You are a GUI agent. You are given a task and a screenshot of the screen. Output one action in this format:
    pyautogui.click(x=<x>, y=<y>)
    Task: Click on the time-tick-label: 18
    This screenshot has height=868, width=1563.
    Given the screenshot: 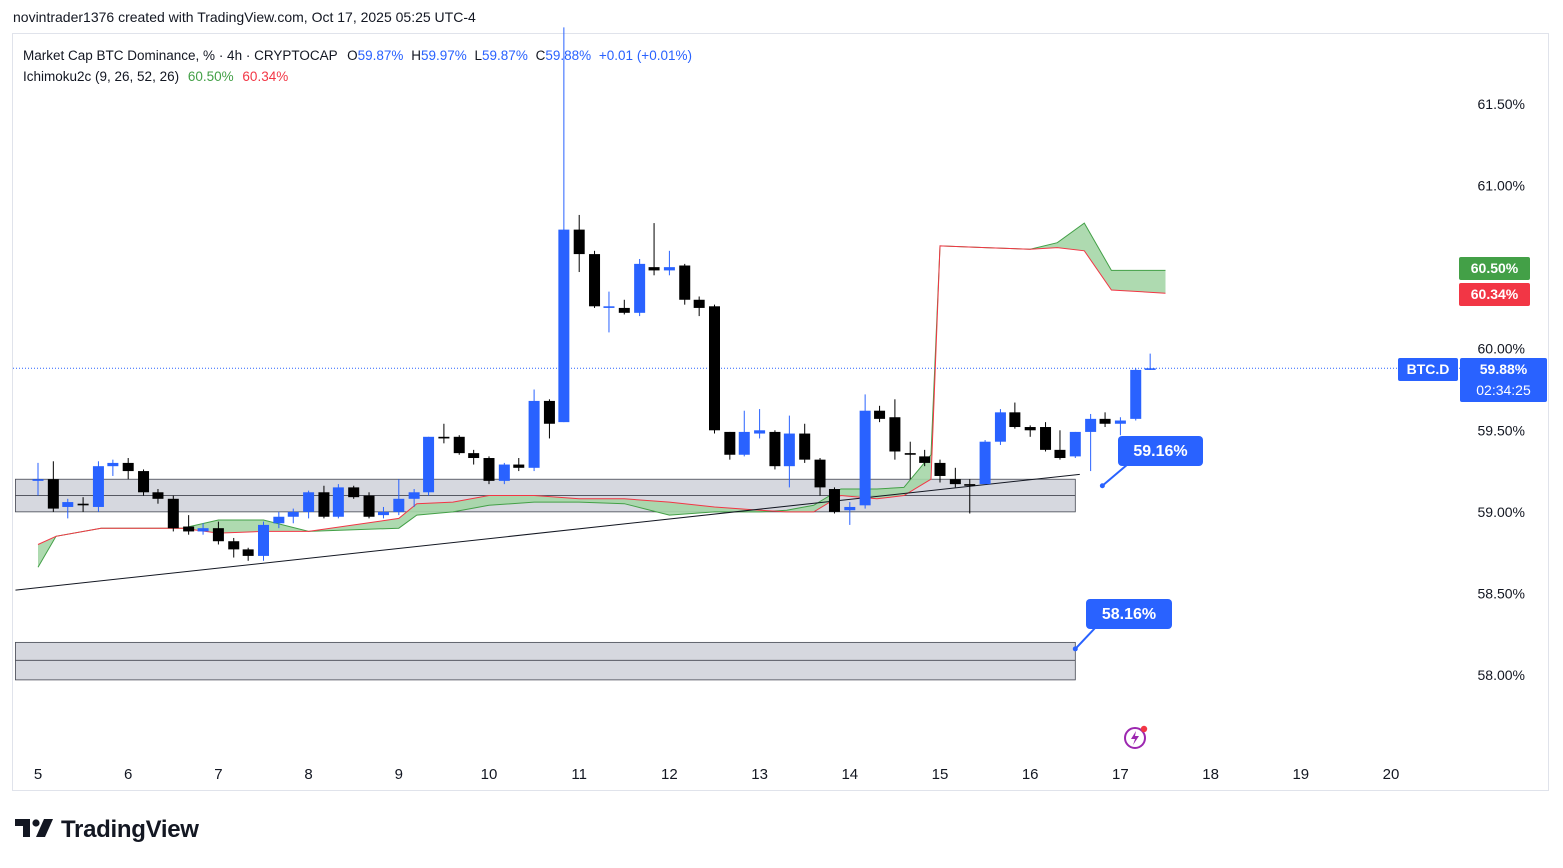 What is the action you would take?
    pyautogui.click(x=1210, y=774)
    